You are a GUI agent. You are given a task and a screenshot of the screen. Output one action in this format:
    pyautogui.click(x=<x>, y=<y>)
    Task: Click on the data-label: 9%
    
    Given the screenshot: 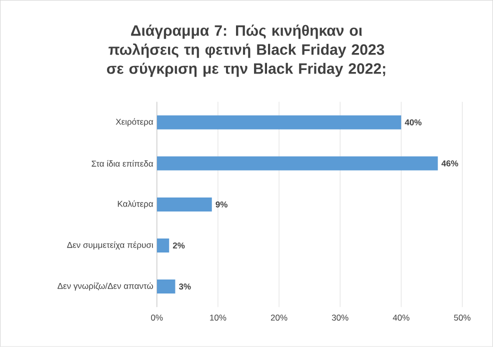 What is the action you would take?
    pyautogui.click(x=222, y=205)
    